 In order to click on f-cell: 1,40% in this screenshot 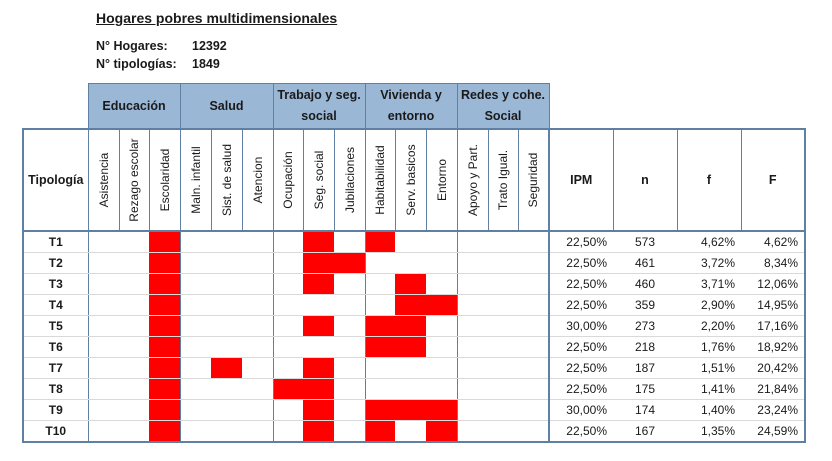, I will do `click(709, 410)`.